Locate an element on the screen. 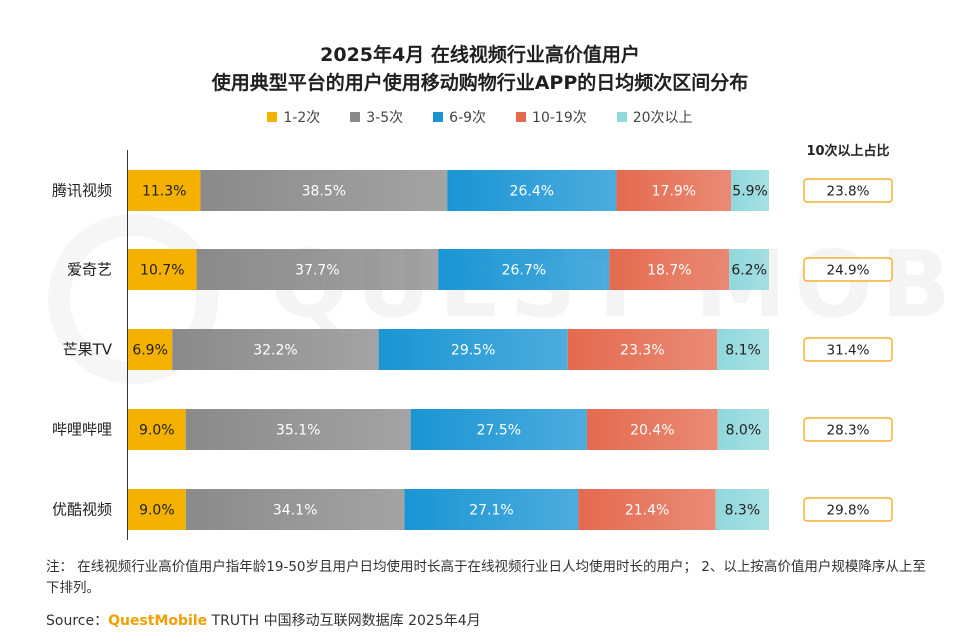  data-label: 8.3% is located at coordinates (743, 511).